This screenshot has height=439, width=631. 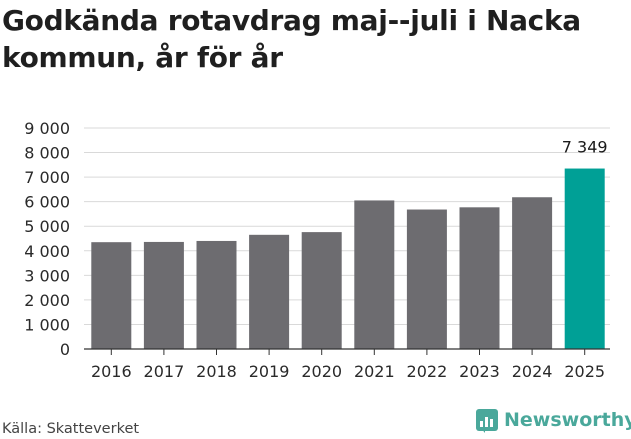 What do you see at coordinates (487, 421) in the screenshot?
I see `newsworthy-logo-icon` at bounding box center [487, 421].